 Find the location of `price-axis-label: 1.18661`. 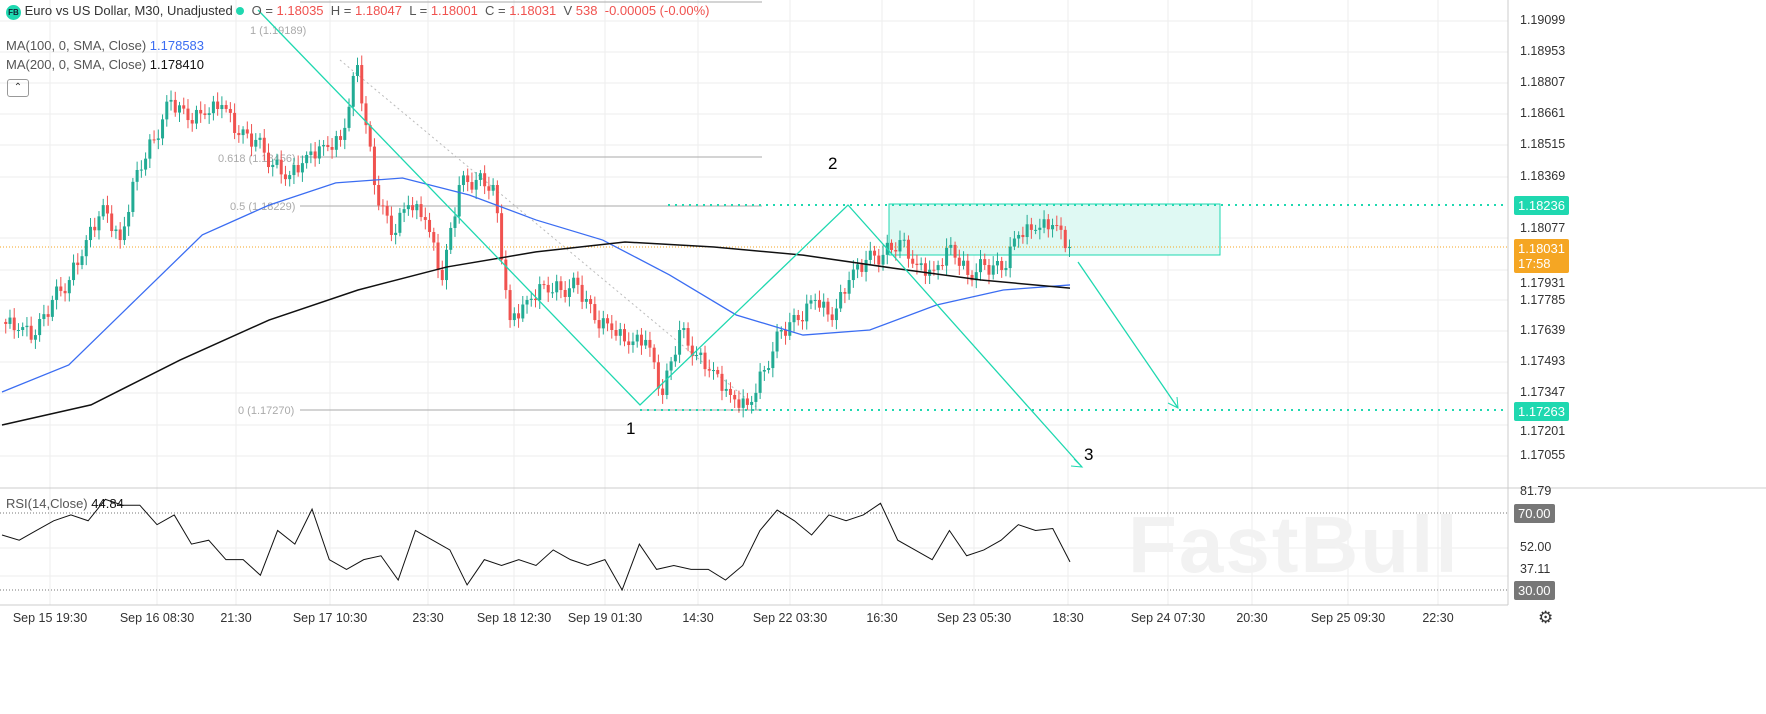

price-axis-label: 1.18661 is located at coordinates (1543, 113).